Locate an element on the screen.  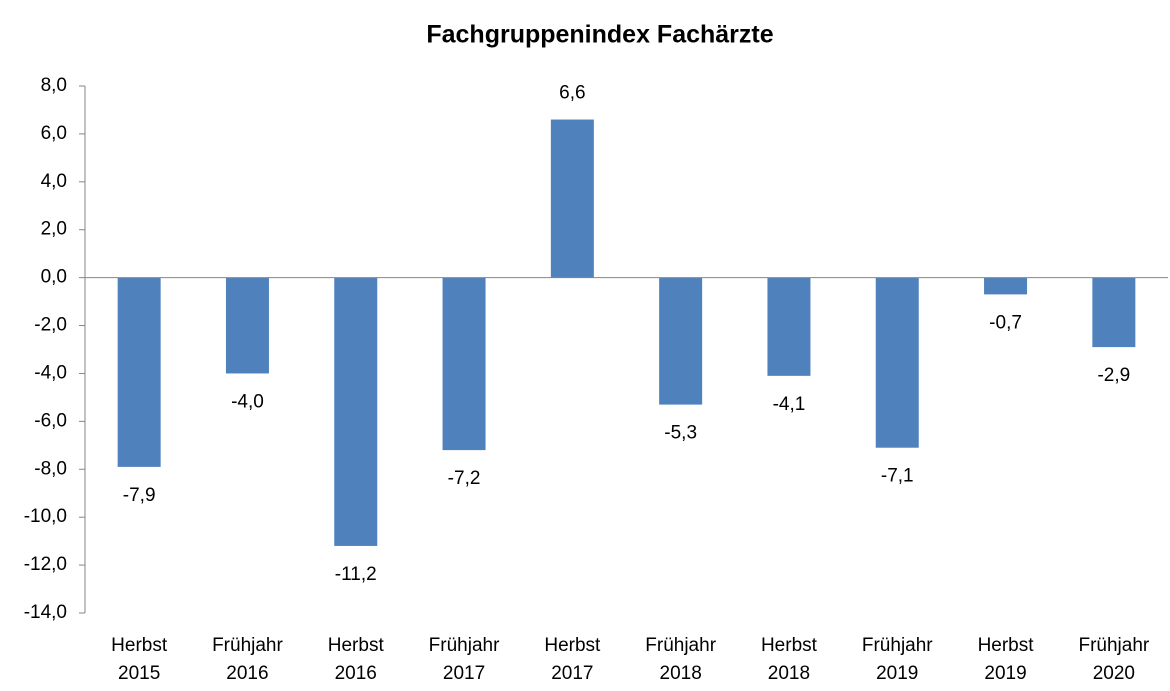
y-tick-label: -2,0 is located at coordinates (50, 325).